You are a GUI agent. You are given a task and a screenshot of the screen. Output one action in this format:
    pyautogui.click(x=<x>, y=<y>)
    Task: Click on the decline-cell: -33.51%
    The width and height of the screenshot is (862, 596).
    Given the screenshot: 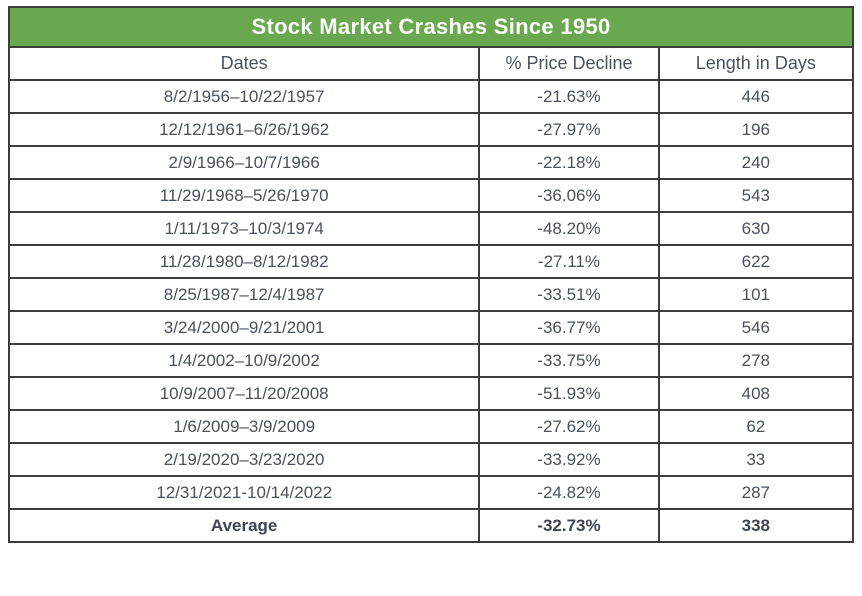 What is the action you would take?
    pyautogui.click(x=569, y=294)
    